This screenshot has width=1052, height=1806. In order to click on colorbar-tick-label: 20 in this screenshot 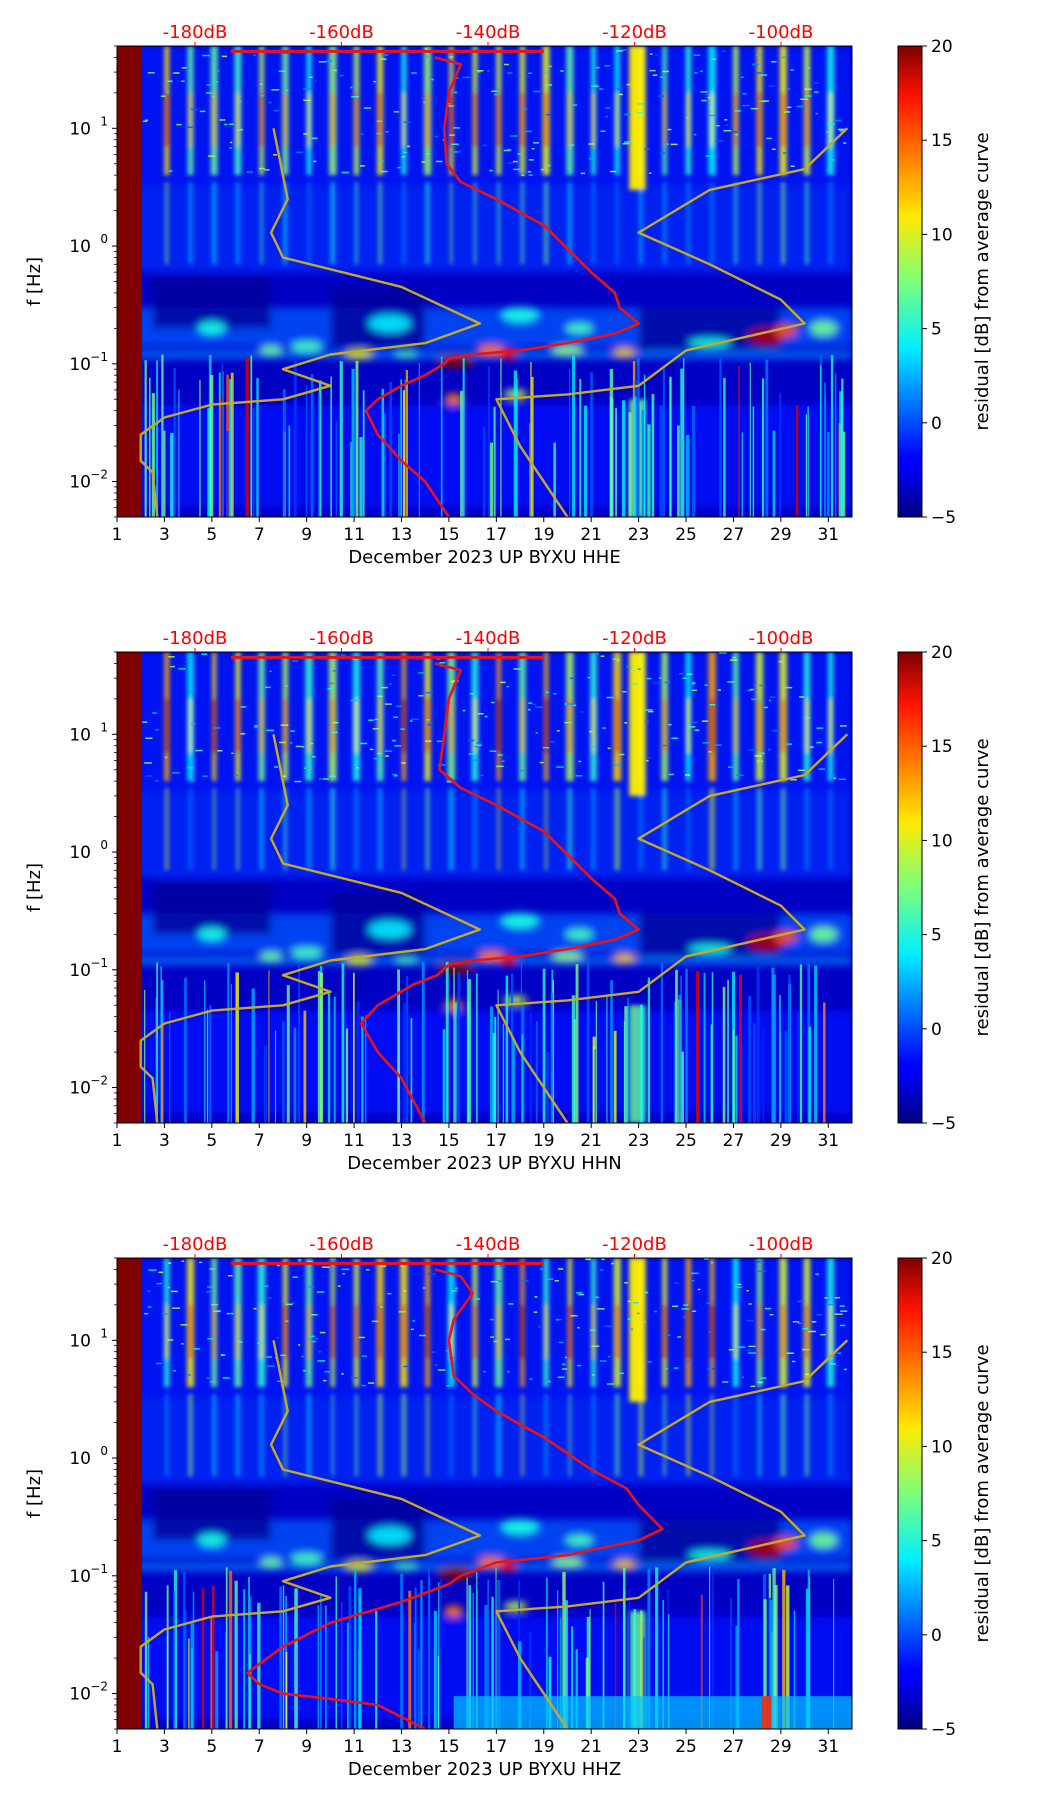, I will do `click(942, 47)`.